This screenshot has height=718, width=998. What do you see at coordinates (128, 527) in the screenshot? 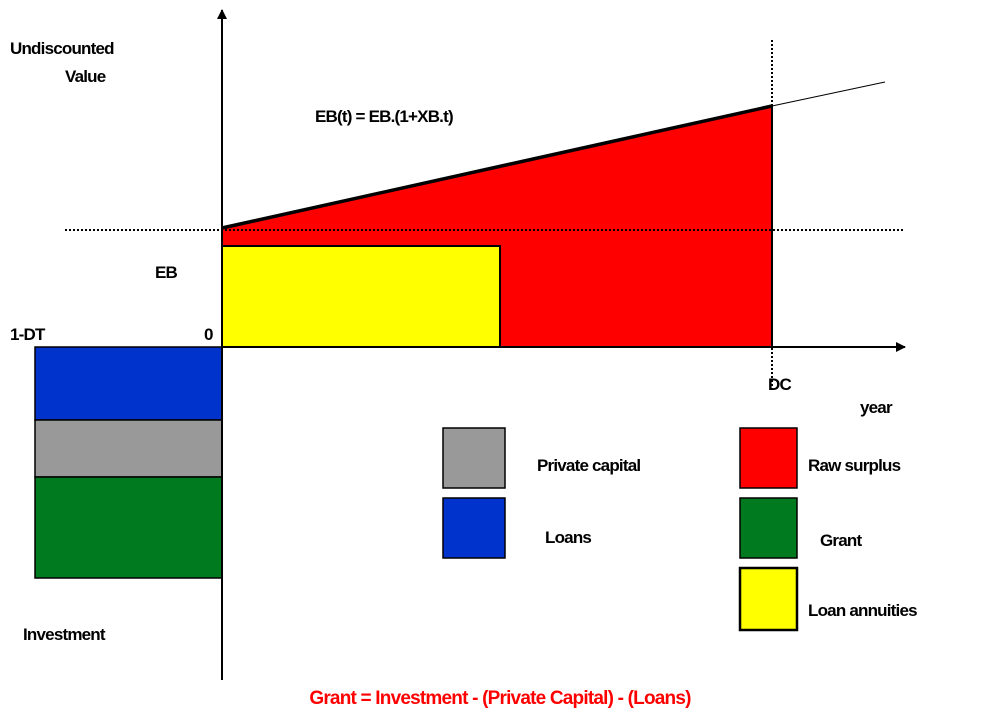
I see `grant-block` at bounding box center [128, 527].